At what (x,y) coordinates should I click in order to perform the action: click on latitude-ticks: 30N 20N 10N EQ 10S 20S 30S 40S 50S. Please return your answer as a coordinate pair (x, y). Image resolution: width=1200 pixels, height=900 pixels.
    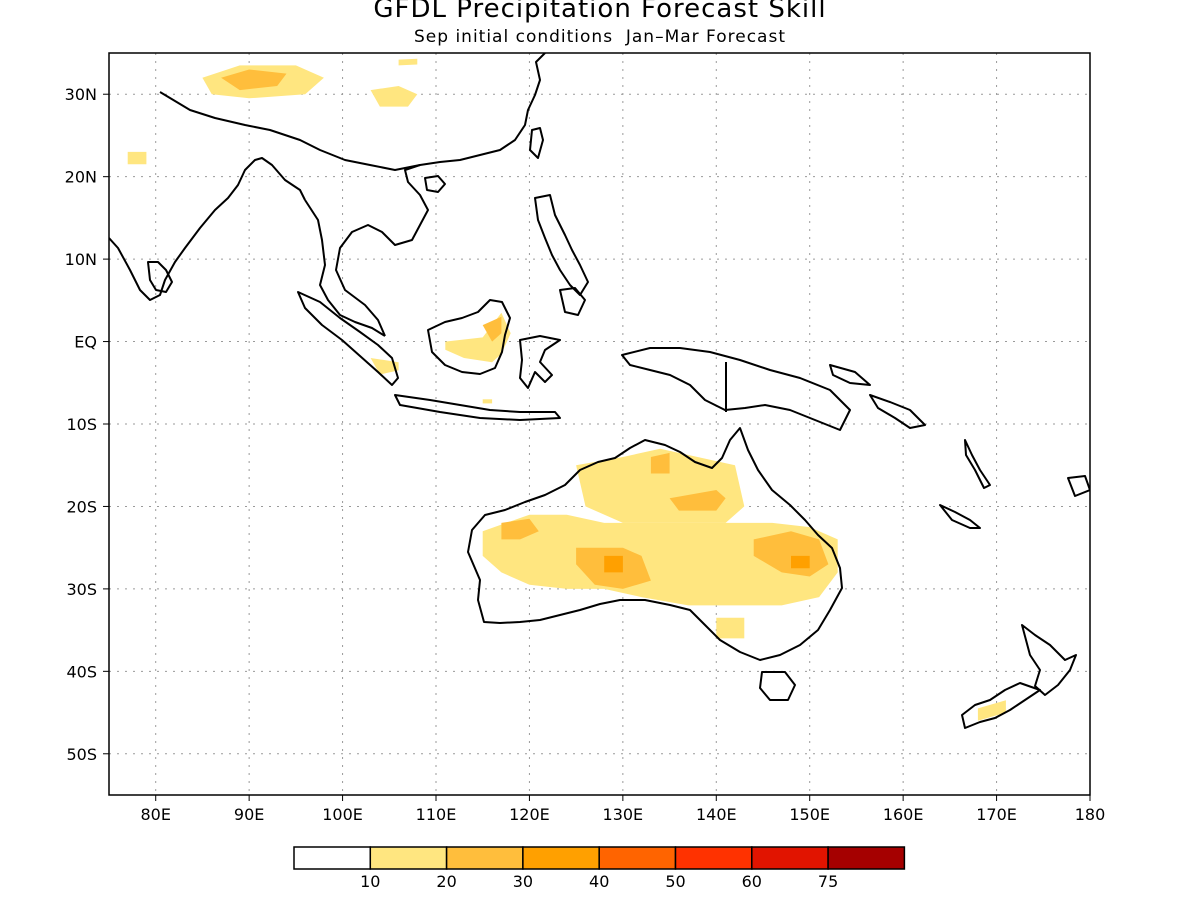
    Looking at the image, I should click on (87, 424).